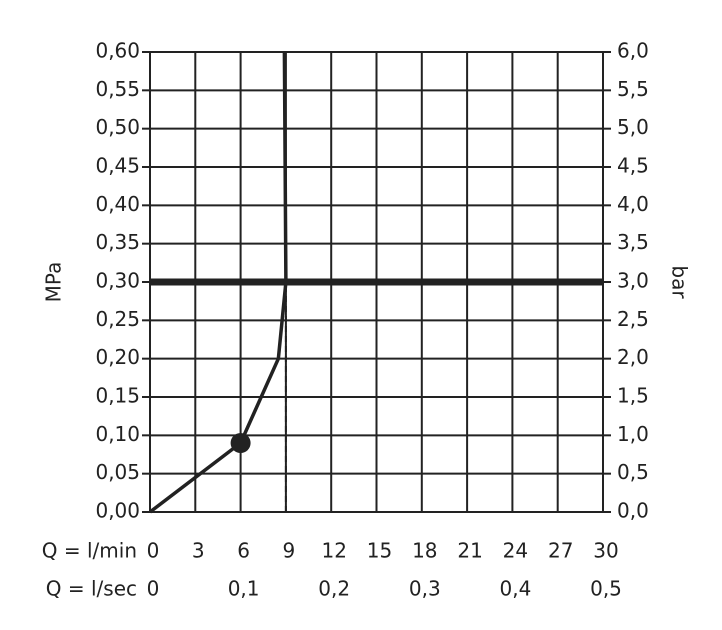 The width and height of the screenshot is (722, 630). I want to click on y2-tick-label: 4,0, so click(633, 204).